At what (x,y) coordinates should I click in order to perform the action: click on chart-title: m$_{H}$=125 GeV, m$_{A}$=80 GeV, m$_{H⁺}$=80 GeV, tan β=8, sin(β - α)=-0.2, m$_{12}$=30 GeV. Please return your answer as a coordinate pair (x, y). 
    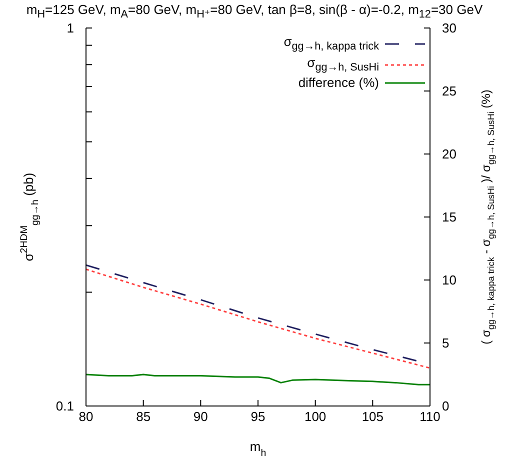
    Looking at the image, I should click on (254, 11).